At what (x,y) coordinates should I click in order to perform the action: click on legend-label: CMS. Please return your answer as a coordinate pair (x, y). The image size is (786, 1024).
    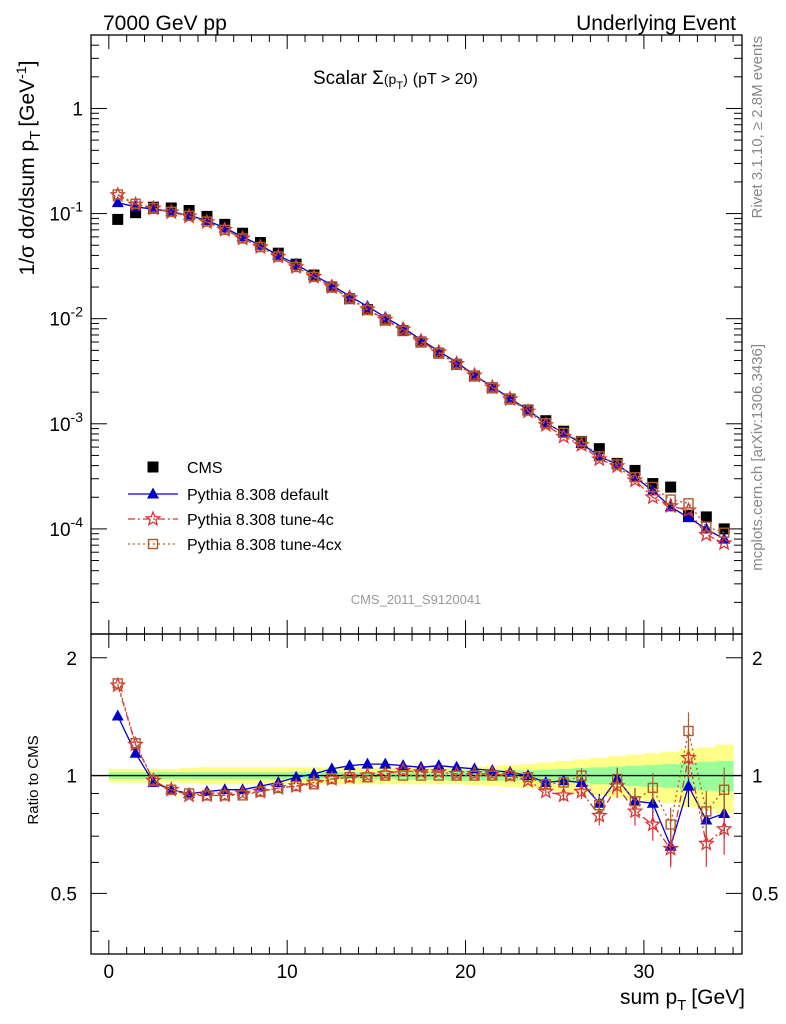
    Looking at the image, I should click on (205, 468).